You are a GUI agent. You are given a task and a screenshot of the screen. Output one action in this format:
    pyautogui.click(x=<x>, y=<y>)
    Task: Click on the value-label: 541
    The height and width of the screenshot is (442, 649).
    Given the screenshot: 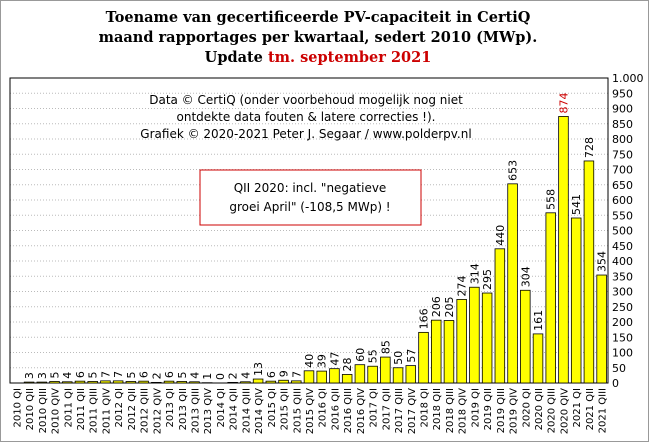 What is the action you would take?
    pyautogui.click(x=576, y=204)
    